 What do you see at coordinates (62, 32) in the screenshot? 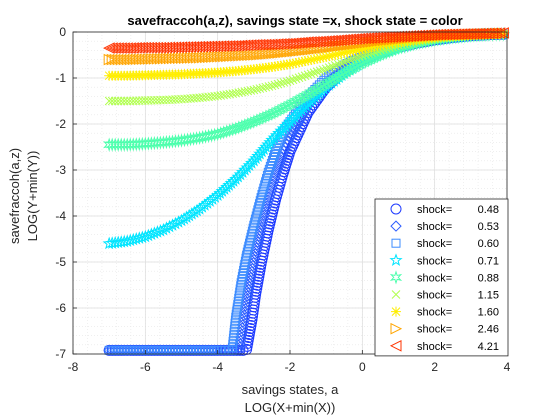
I see `y-tick-label: 0` at bounding box center [62, 32].